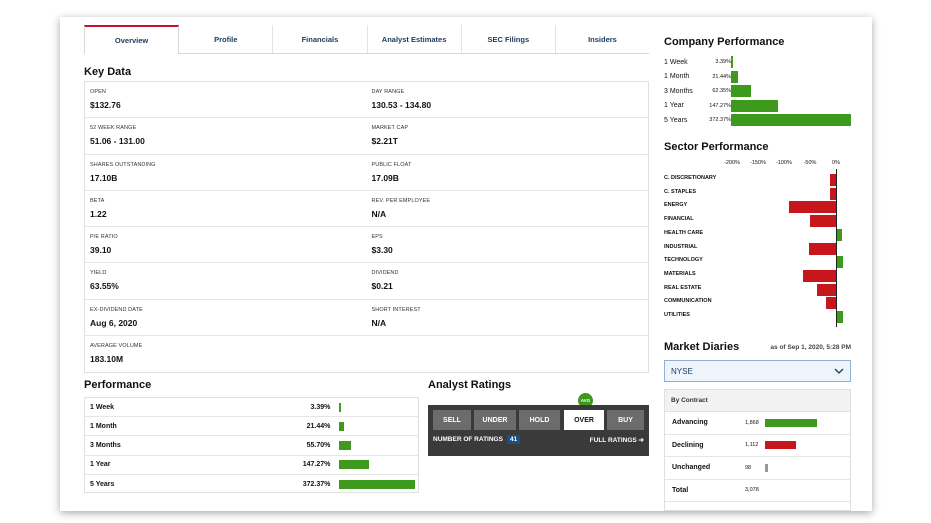 Image resolution: width=931 pixels, height=523 pixels. What do you see at coordinates (226, 209) in the screenshot?
I see `key-data-cell: BETA 1.22` at bounding box center [226, 209].